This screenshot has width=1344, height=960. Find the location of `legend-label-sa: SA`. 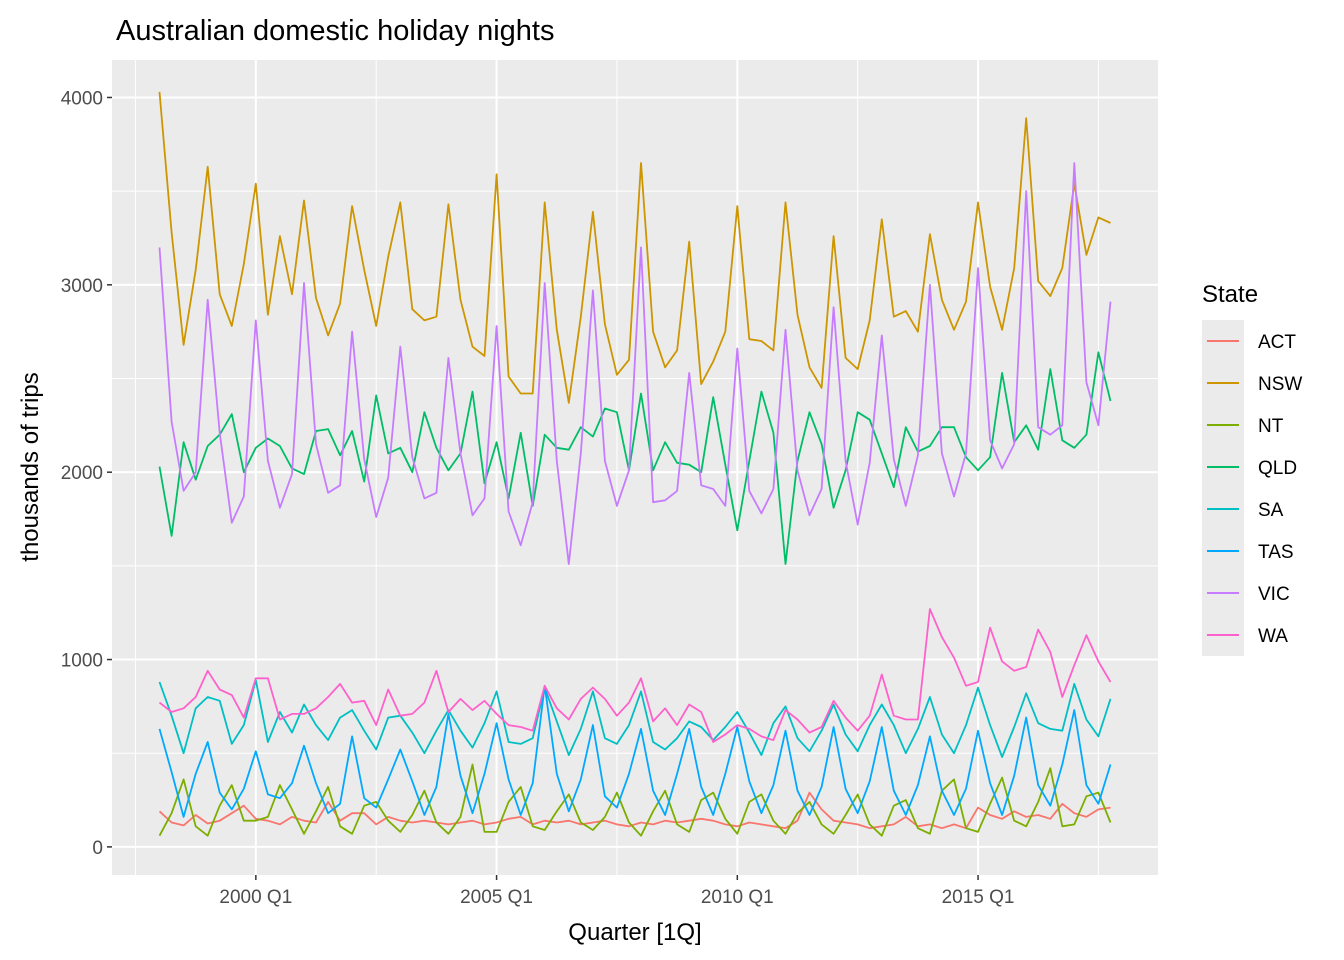

legend-label-sa: SA is located at coordinates (1271, 510).